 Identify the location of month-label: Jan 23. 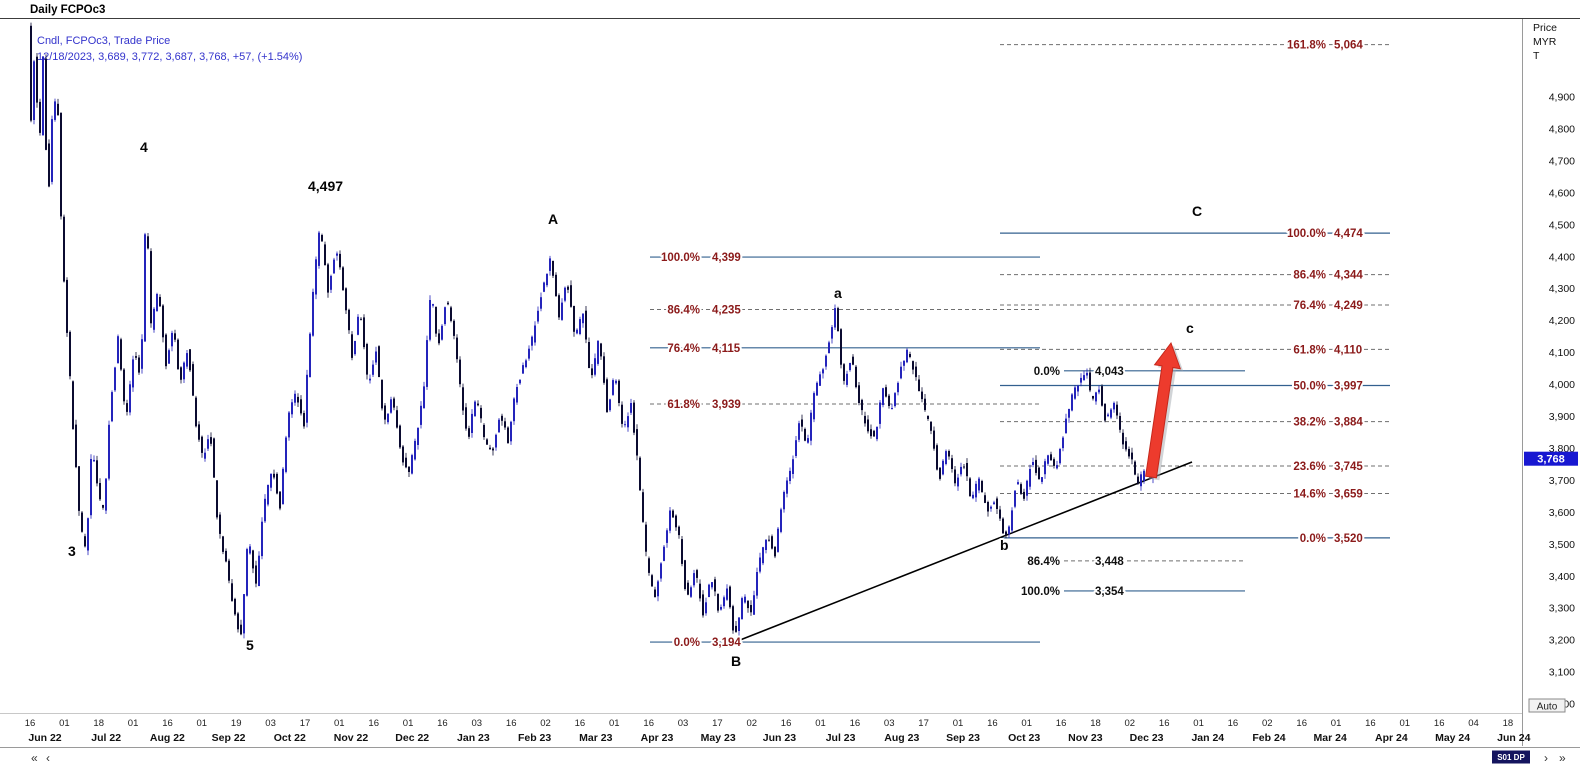
(473, 738).